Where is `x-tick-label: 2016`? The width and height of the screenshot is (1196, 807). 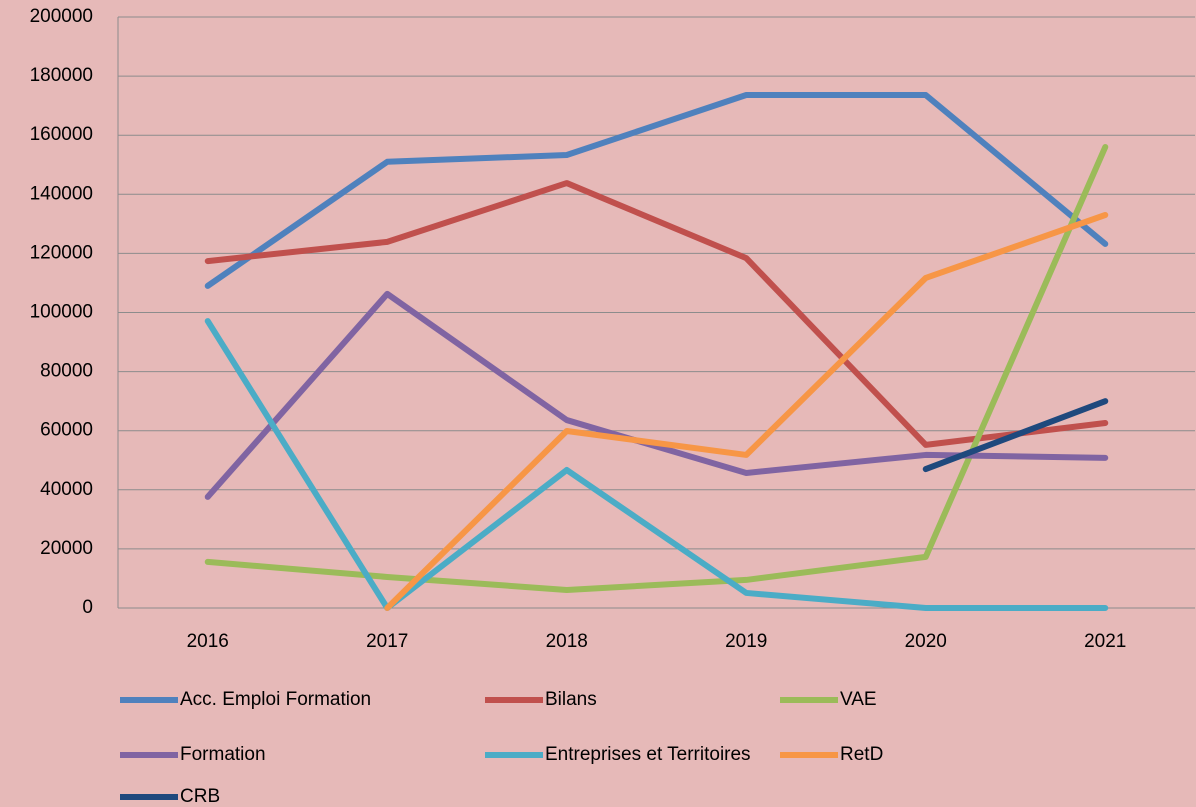
x-tick-label: 2016 is located at coordinates (208, 641).